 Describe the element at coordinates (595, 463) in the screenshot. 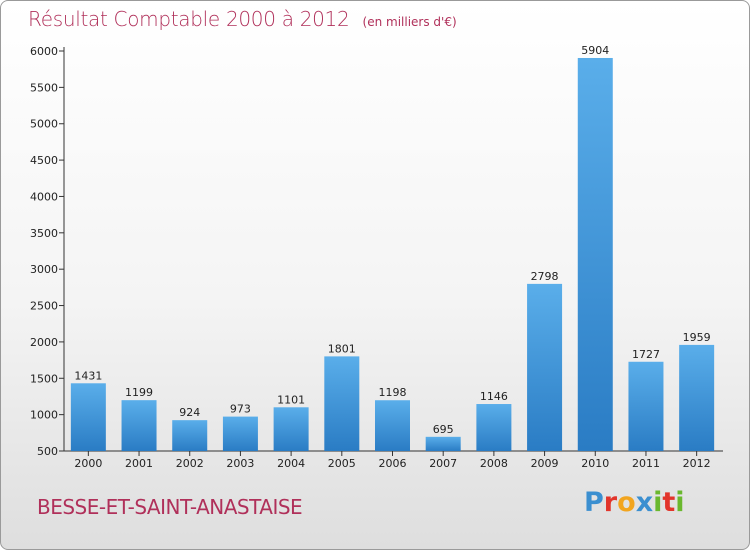

I see `x-tick-label: 2010` at that location.